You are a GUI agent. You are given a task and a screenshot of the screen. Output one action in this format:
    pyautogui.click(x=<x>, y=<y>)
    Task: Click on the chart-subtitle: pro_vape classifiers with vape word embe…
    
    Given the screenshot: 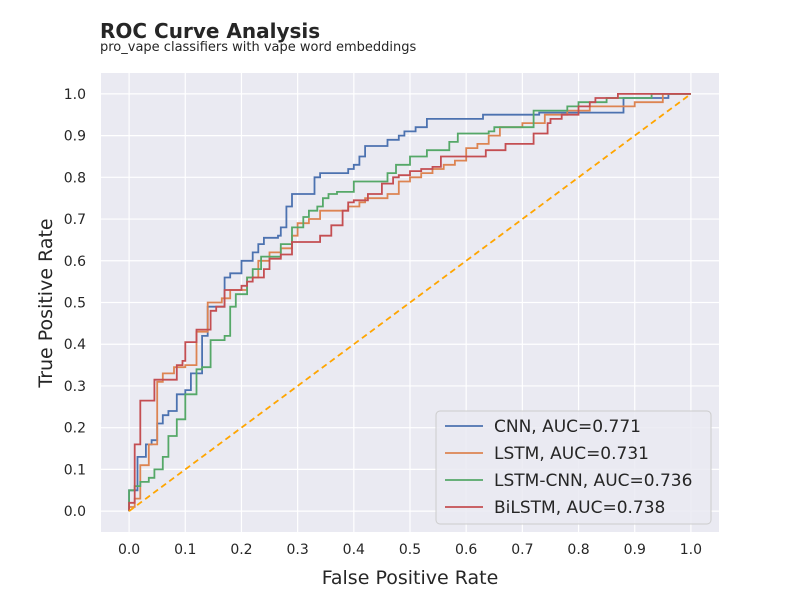 What is the action you would take?
    pyautogui.click(x=258, y=47)
    